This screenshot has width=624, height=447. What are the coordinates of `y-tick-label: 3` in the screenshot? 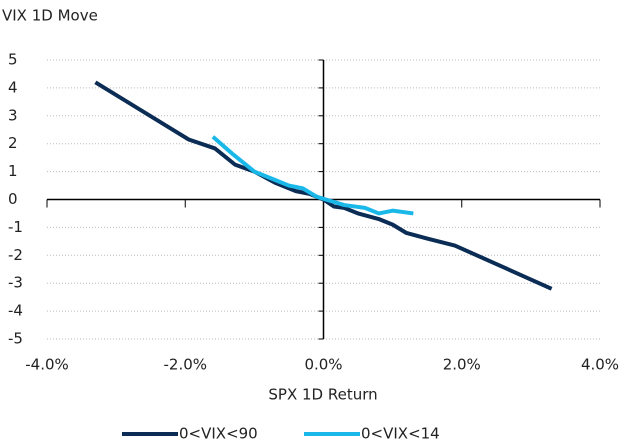 It's located at (13, 115).